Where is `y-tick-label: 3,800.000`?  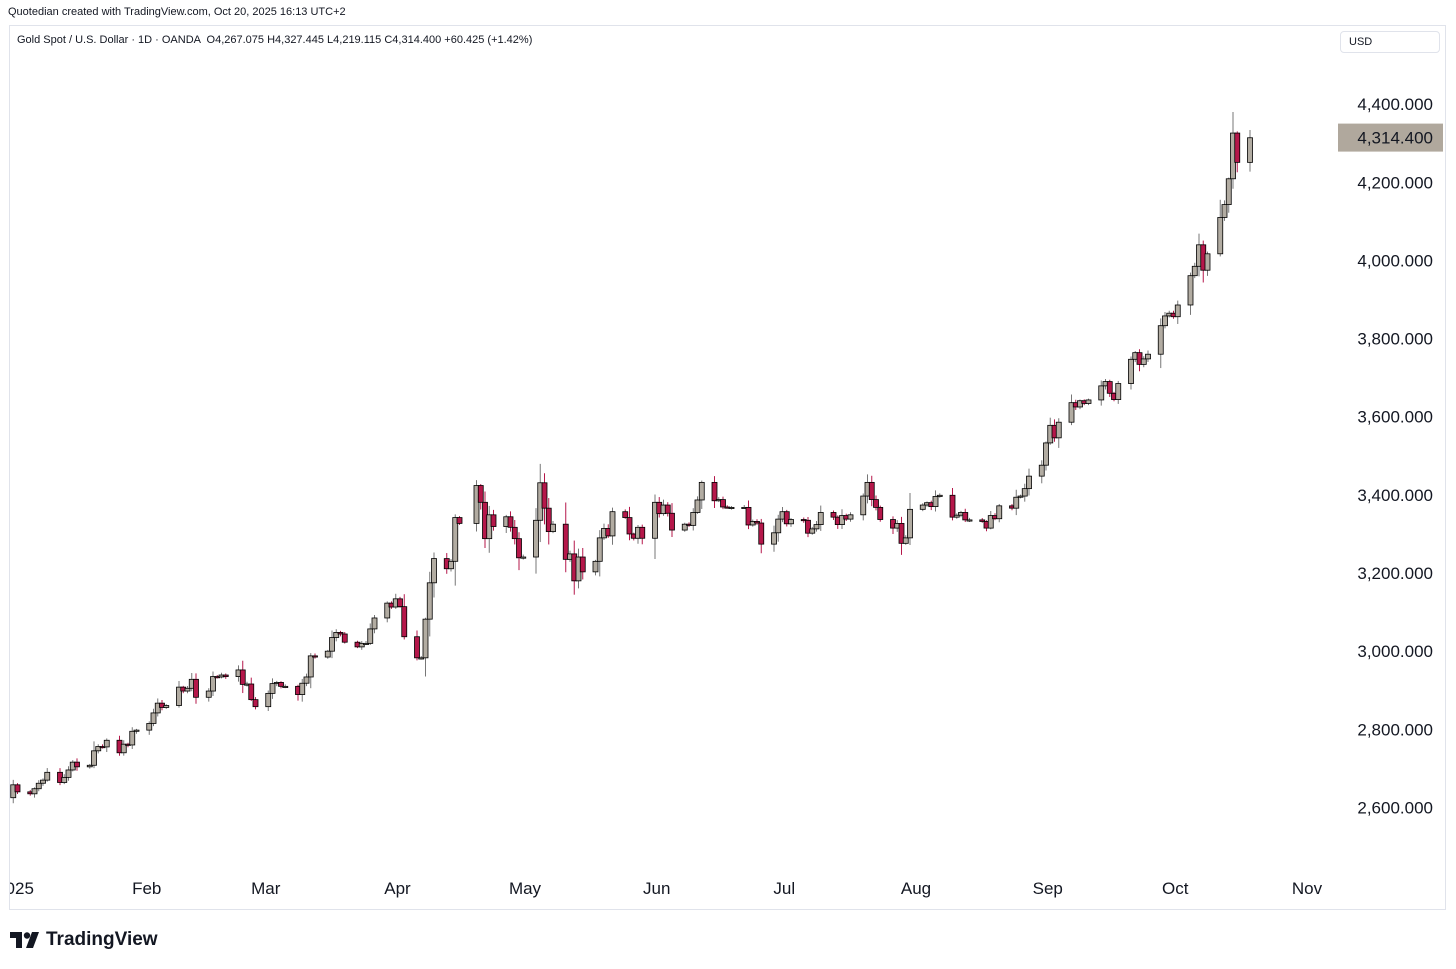
y-tick-label: 3,800.000 is located at coordinates (1395, 339).